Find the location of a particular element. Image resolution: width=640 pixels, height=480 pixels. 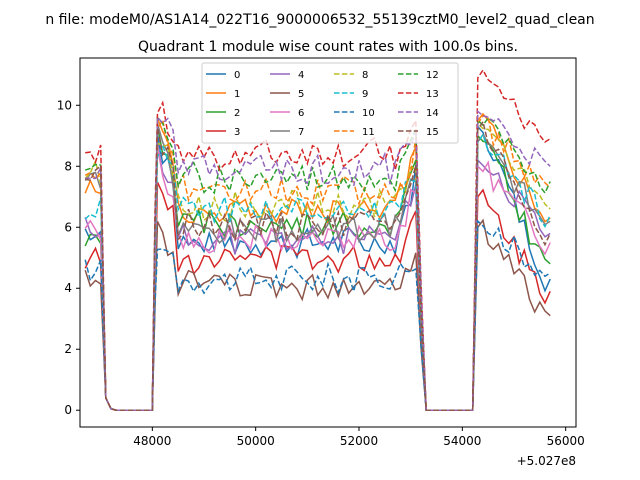

legend-label-2: 2 is located at coordinates (237, 113).